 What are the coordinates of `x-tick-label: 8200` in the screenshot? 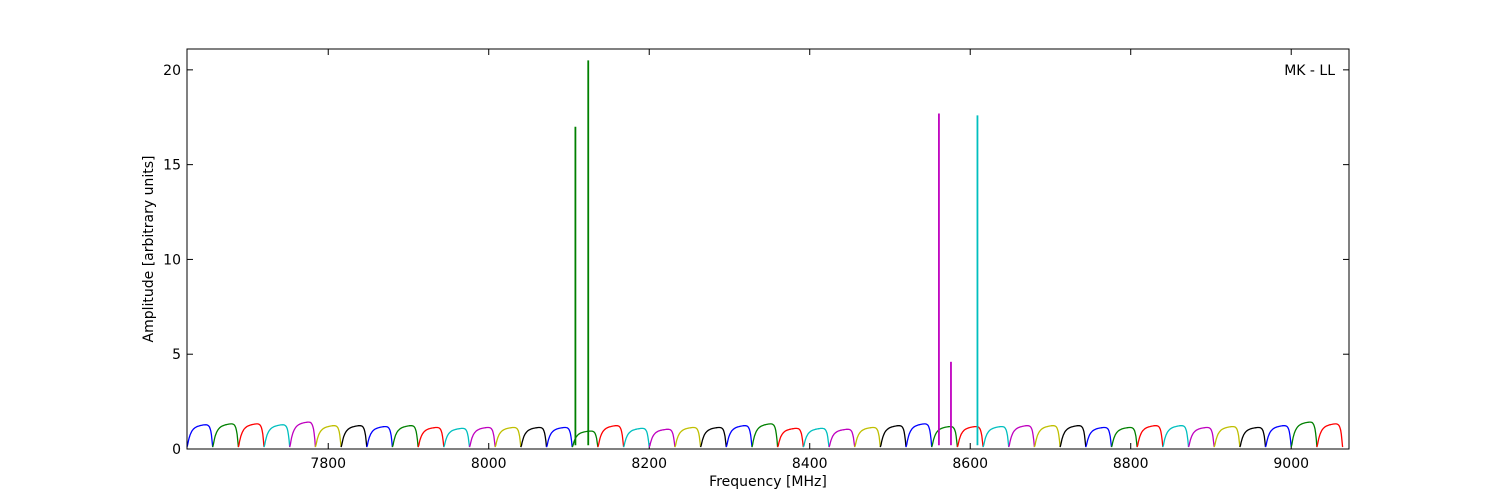 It's located at (649, 464).